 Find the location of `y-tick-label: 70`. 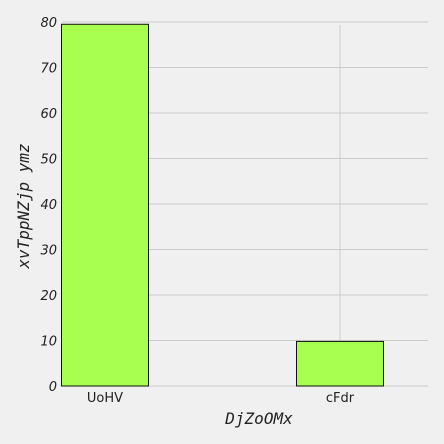

y-tick-label: 70 is located at coordinates (48, 69).